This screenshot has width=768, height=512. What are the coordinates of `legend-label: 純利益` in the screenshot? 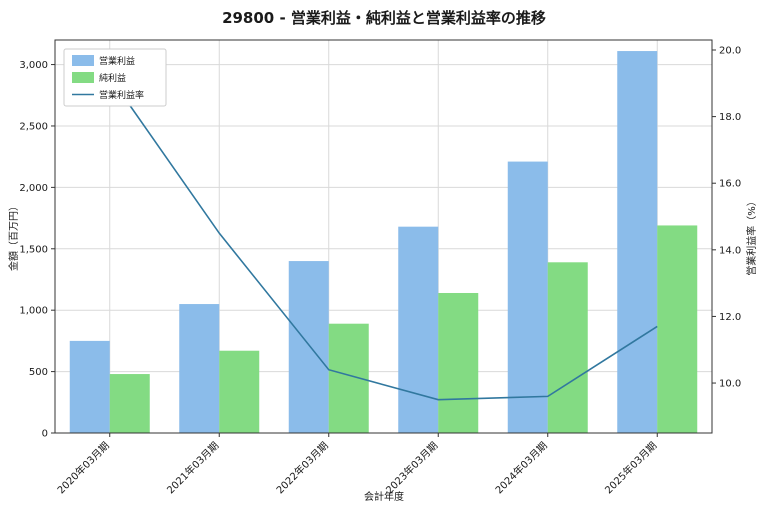 It's located at (112, 78).